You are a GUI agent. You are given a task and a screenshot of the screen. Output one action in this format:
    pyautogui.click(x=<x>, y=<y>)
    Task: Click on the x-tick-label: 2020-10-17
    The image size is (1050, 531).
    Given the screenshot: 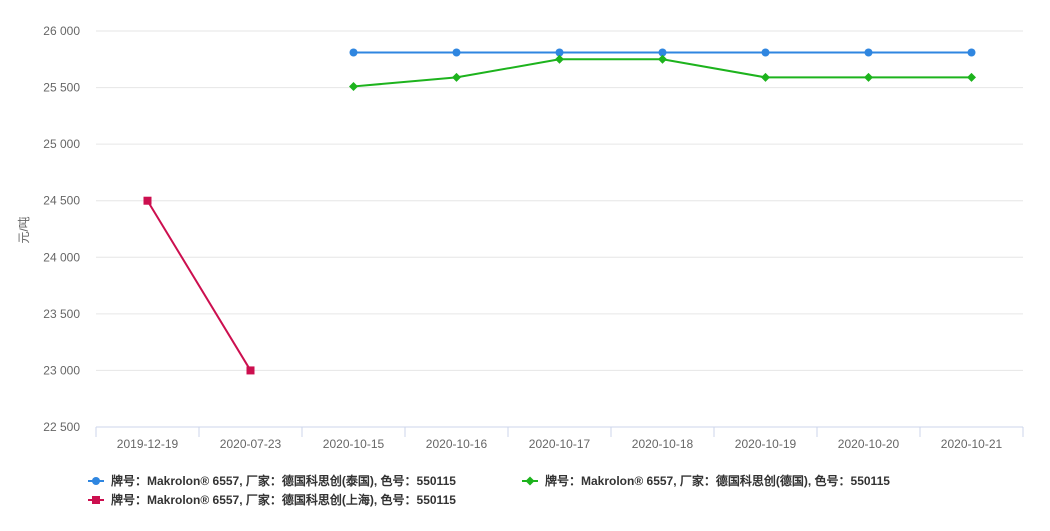 What is the action you would take?
    pyautogui.click(x=560, y=444)
    